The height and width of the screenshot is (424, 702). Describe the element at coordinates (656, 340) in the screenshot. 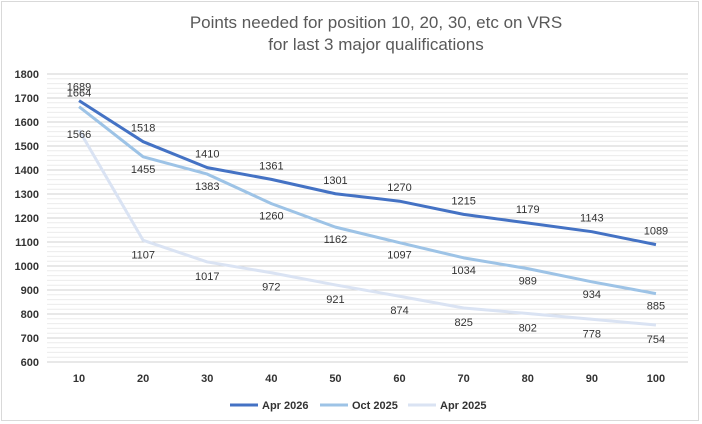

I see `data-label: 754` at that location.